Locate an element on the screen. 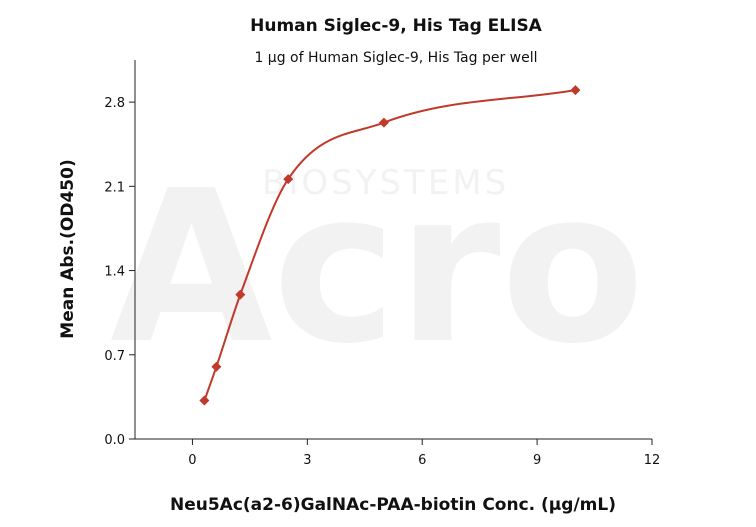 The image size is (756, 527). x-tick-label: 0 is located at coordinates (192, 460).